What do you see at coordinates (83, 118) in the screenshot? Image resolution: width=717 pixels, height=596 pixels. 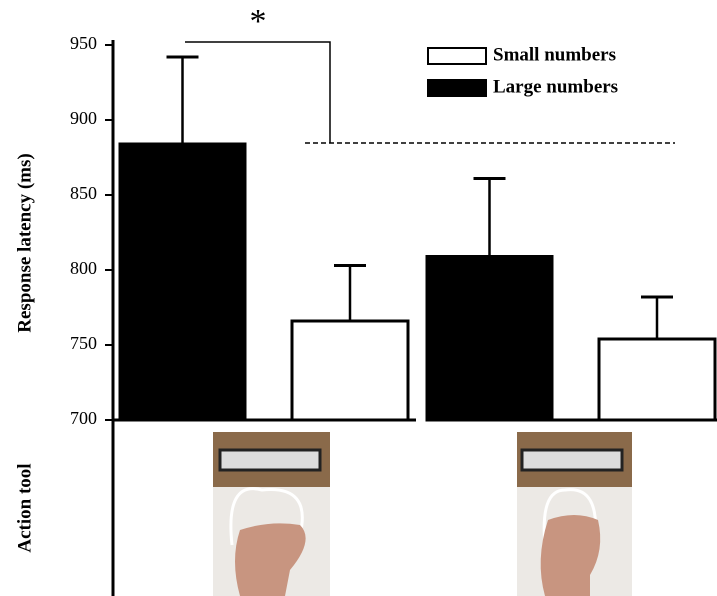 I see `y-tick-label: 900` at bounding box center [83, 118].